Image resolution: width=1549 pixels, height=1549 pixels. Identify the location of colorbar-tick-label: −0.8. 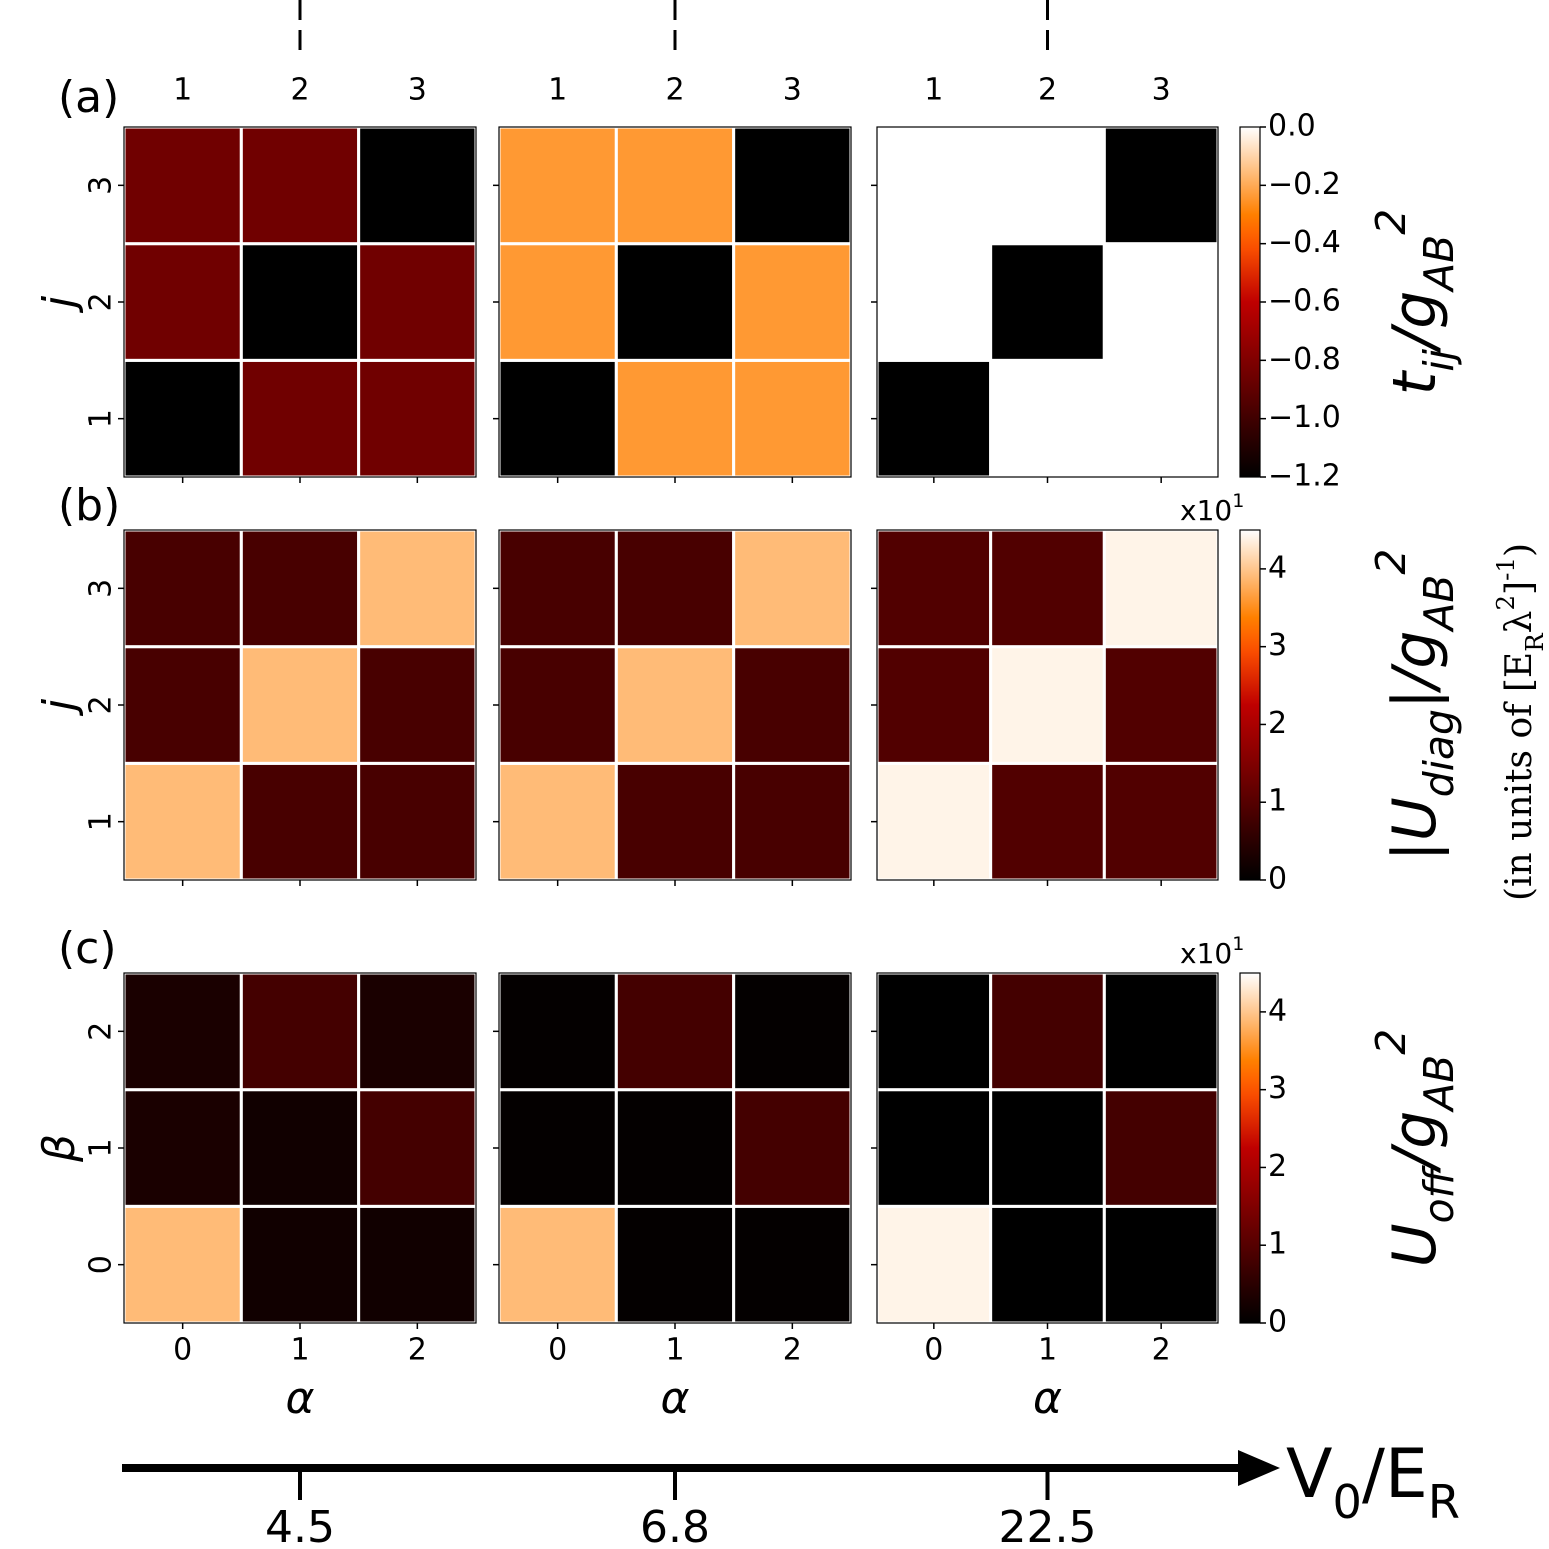
(1304, 359).